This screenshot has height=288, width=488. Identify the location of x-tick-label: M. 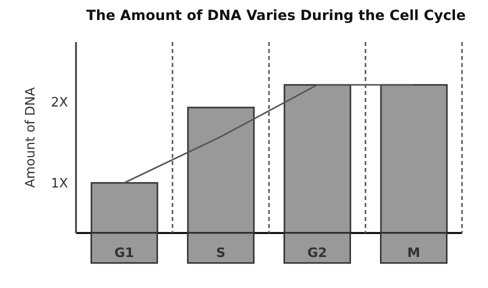
(413, 253).